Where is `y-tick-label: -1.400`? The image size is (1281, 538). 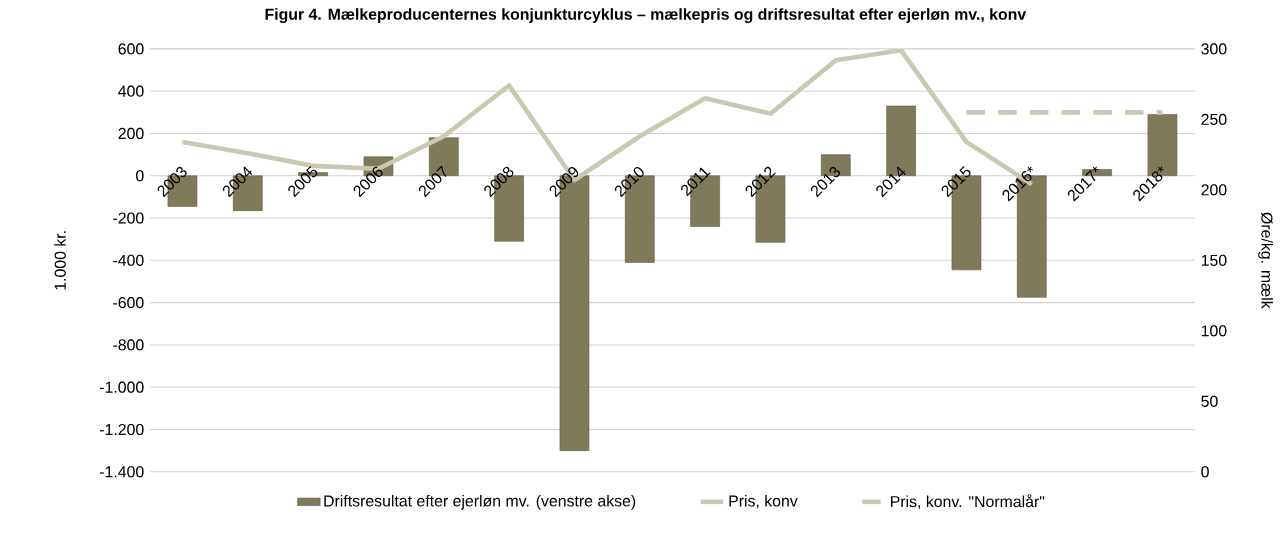
y-tick-label: -1.400 is located at coordinates (121, 472).